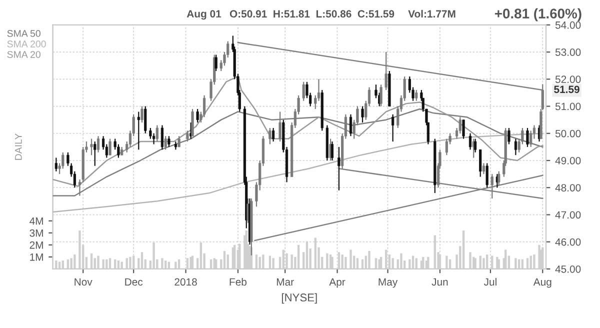  I want to click on text: Aug 01, so click(204, 15).